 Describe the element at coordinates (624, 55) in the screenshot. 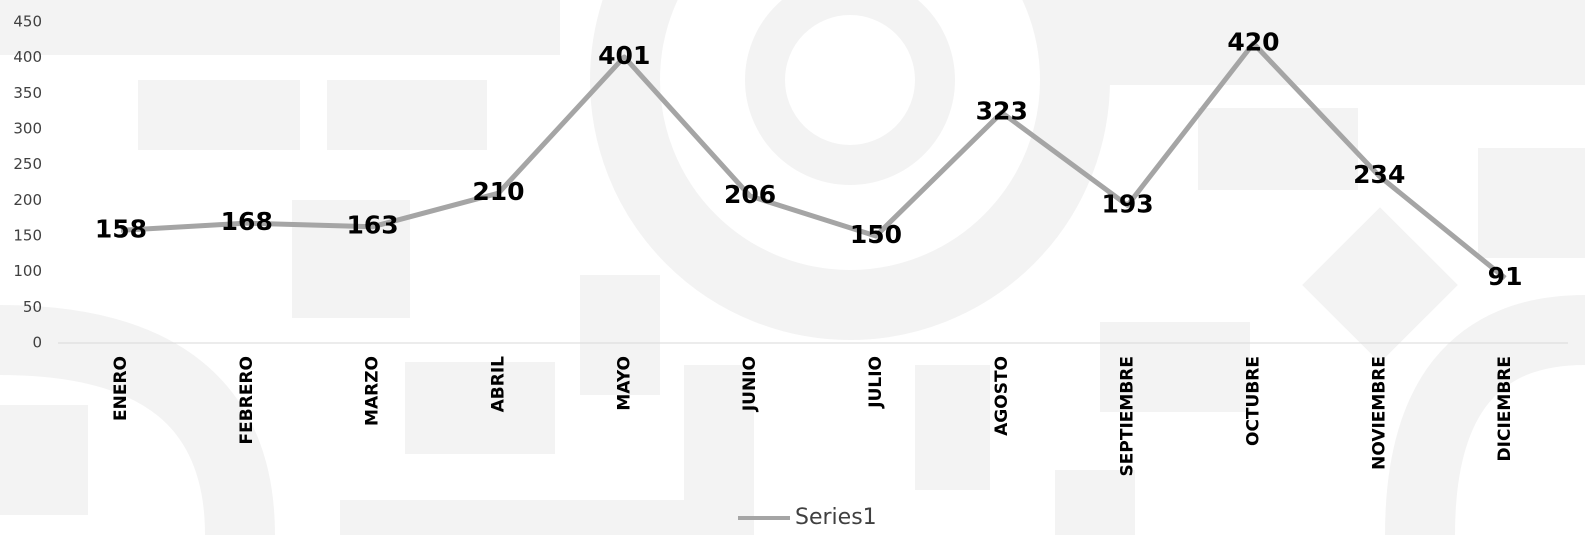

I see `data-label: 401` at that location.